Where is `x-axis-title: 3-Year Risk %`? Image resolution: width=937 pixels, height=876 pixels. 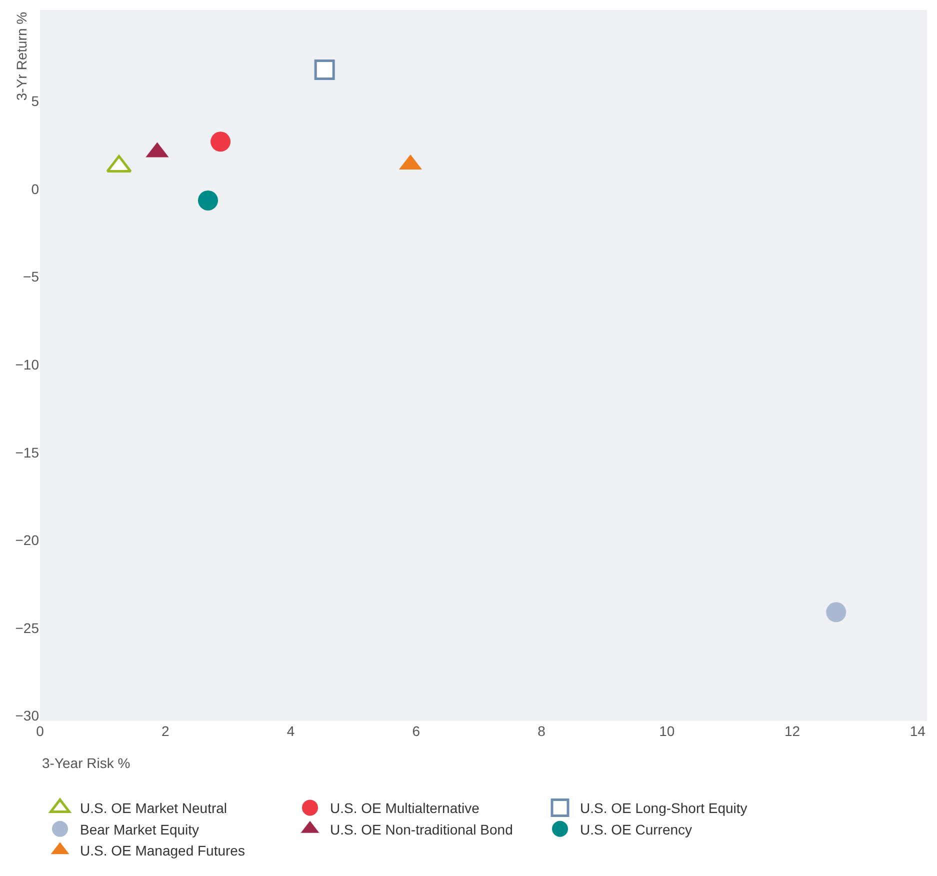 x-axis-title: 3-Year Risk % is located at coordinates (86, 763).